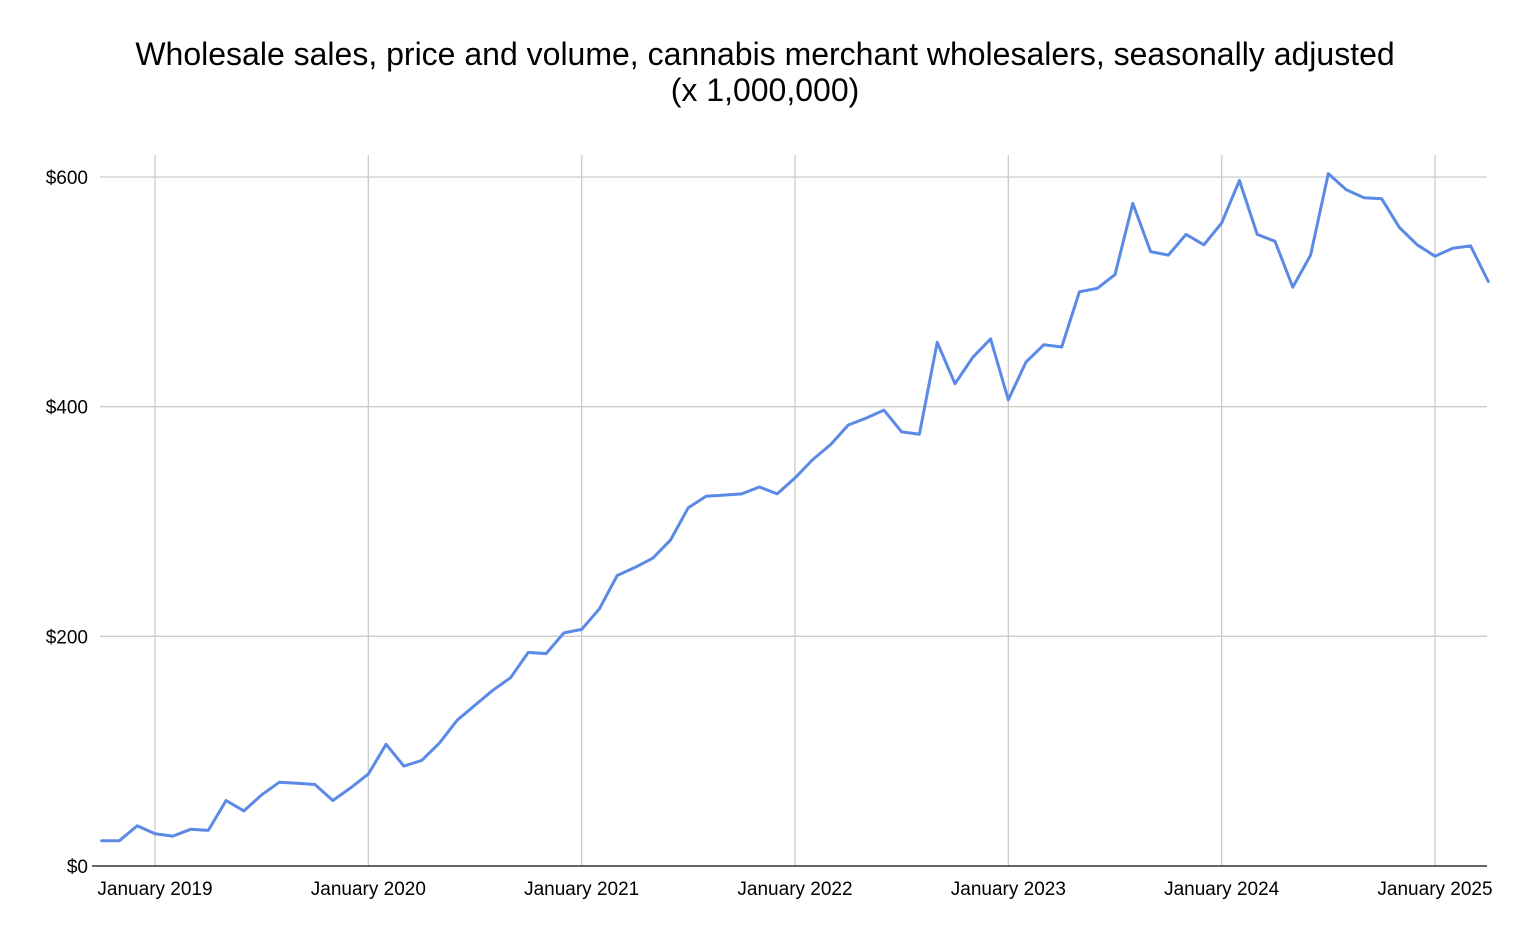 Image resolution: width=1530 pixels, height=936 pixels. I want to click on y-tick-label: $0, so click(77, 867).